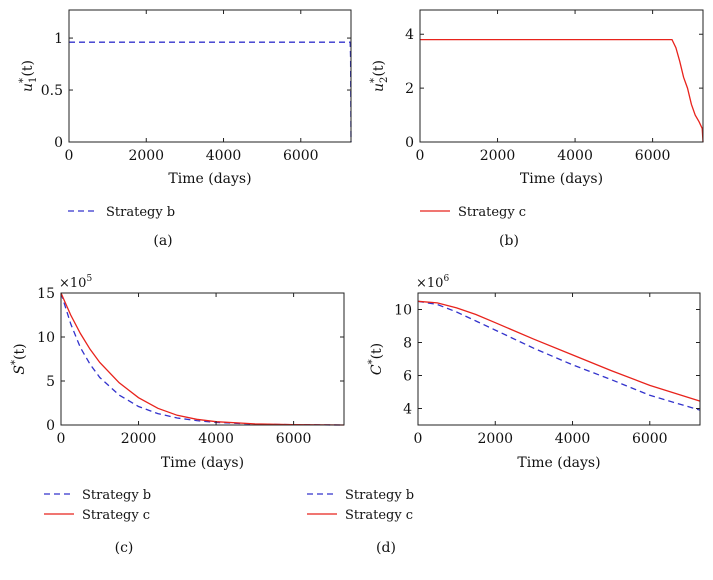 This screenshot has height=580, width=713. What do you see at coordinates (46, 294) in the screenshot?
I see `y-tick-label: 15` at bounding box center [46, 294].